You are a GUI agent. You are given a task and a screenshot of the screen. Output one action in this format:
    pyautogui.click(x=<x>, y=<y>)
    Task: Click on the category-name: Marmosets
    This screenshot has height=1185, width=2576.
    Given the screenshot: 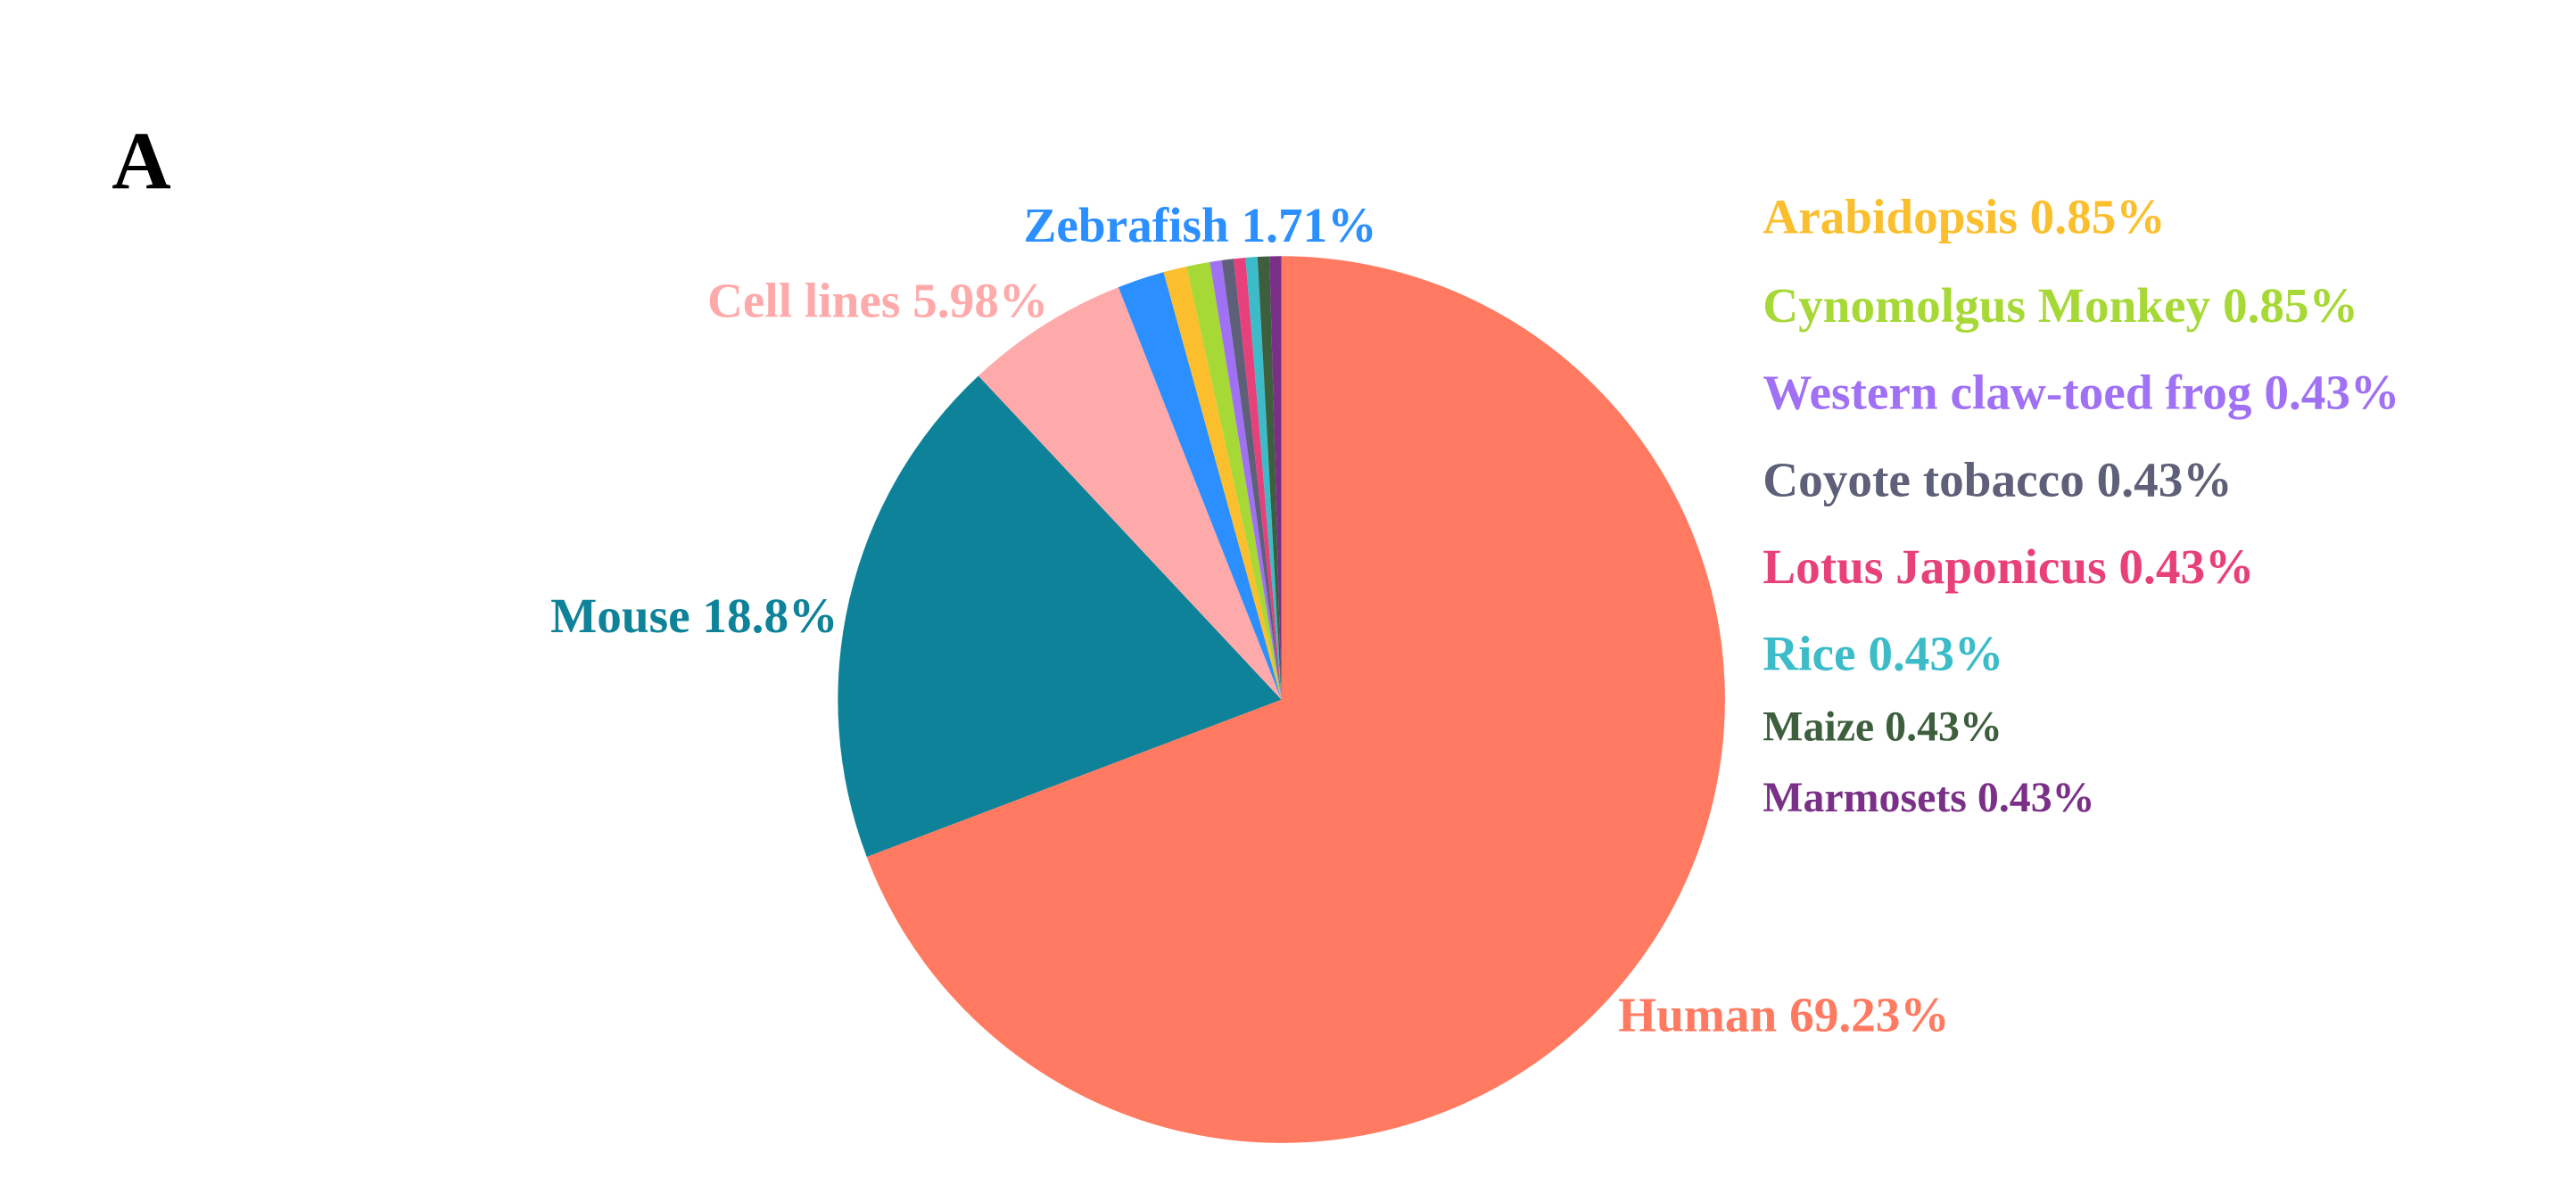 What is the action you would take?
    pyautogui.click(x=1865, y=797)
    